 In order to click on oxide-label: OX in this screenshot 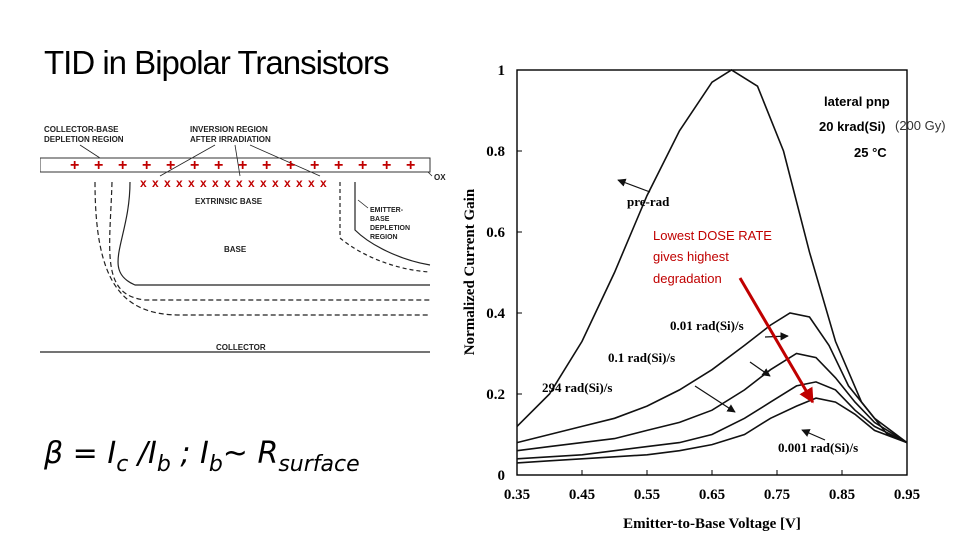, I will do `click(440, 177)`.